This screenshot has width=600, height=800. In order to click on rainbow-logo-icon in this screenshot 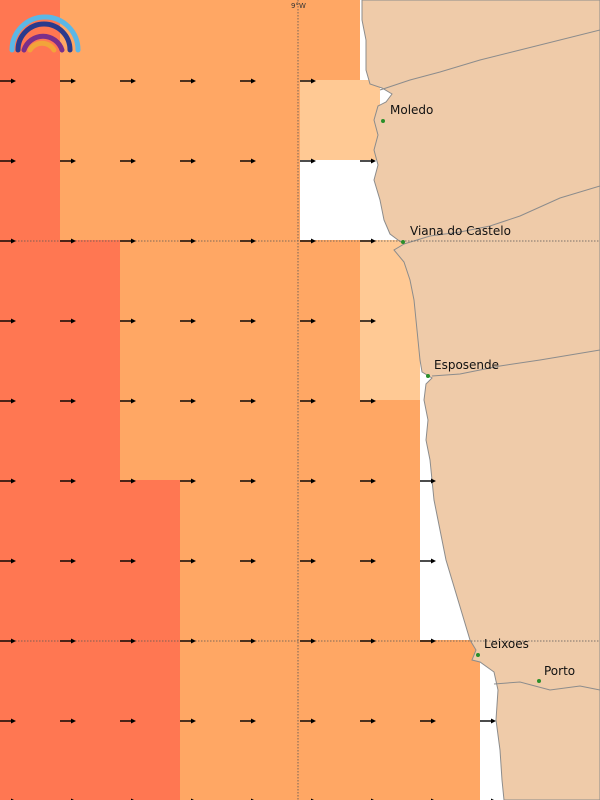, I will do `click(45, 33)`.